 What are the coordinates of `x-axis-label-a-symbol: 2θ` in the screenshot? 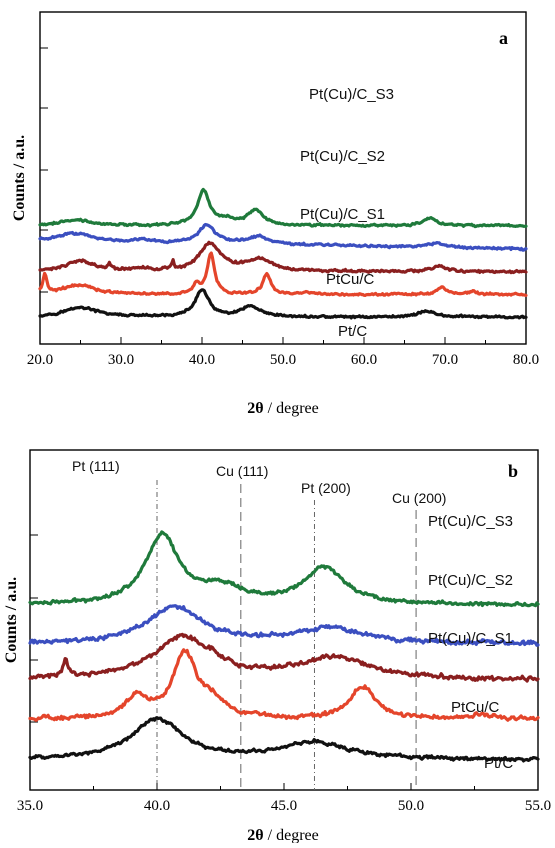 It's located at (255, 408).